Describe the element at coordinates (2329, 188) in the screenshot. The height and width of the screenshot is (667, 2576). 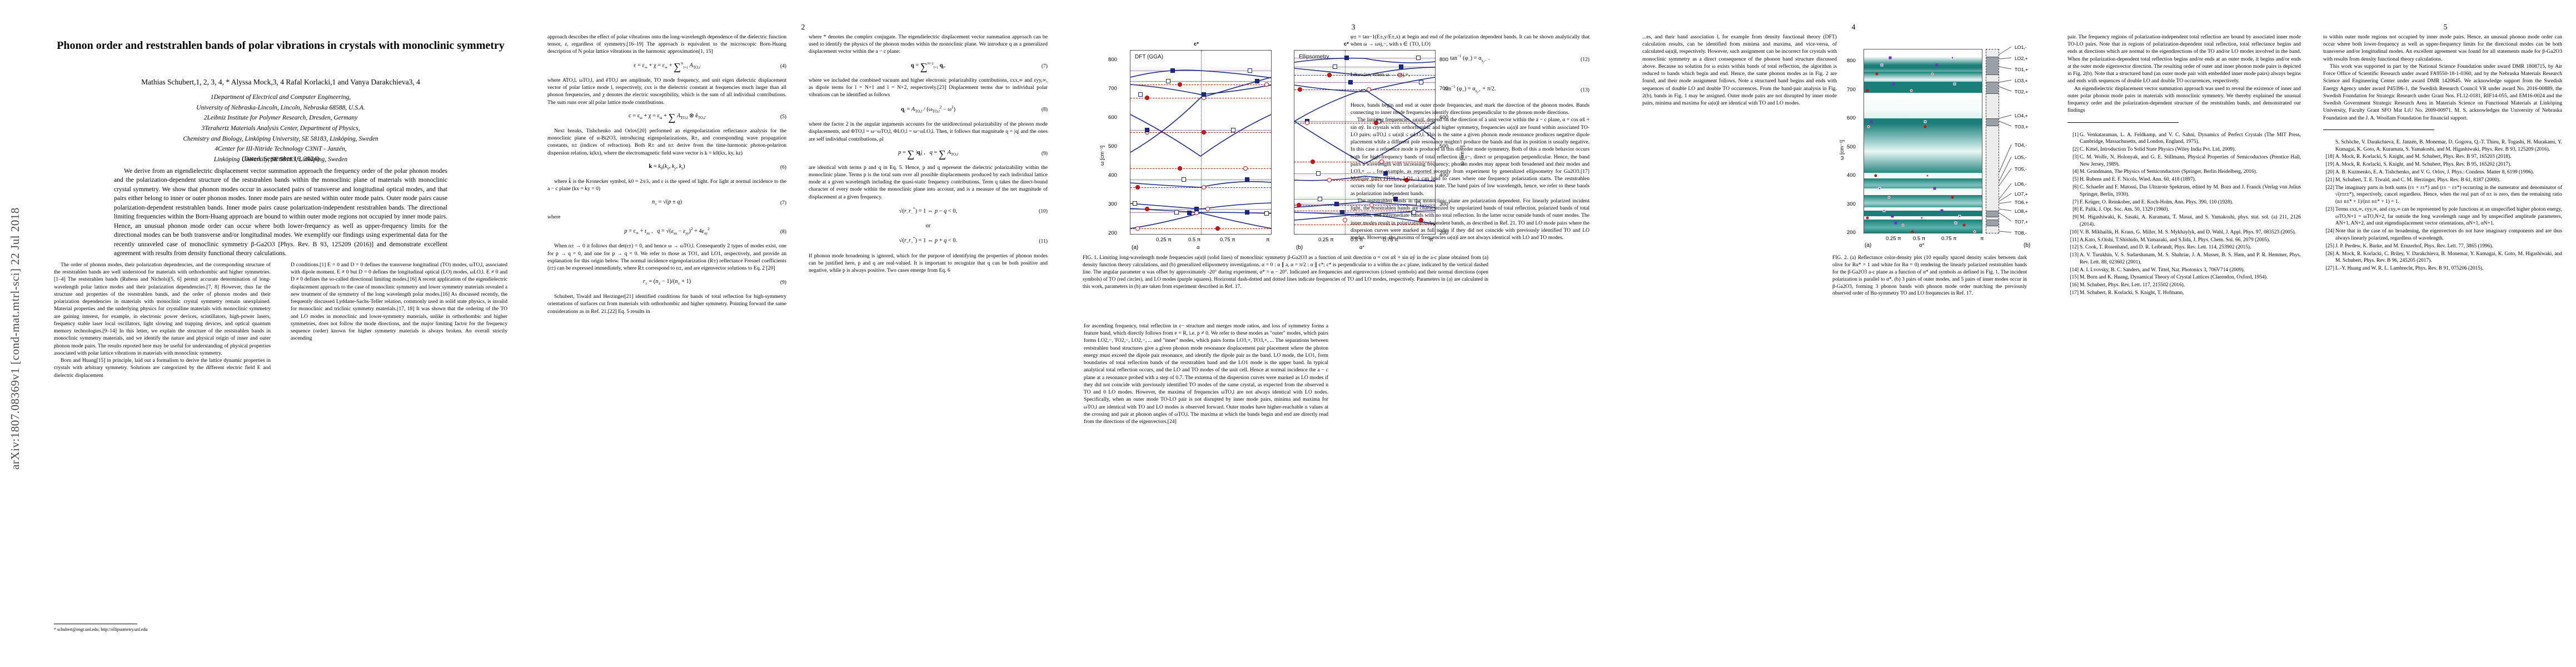
I see `reference-number: [22]` at that location.